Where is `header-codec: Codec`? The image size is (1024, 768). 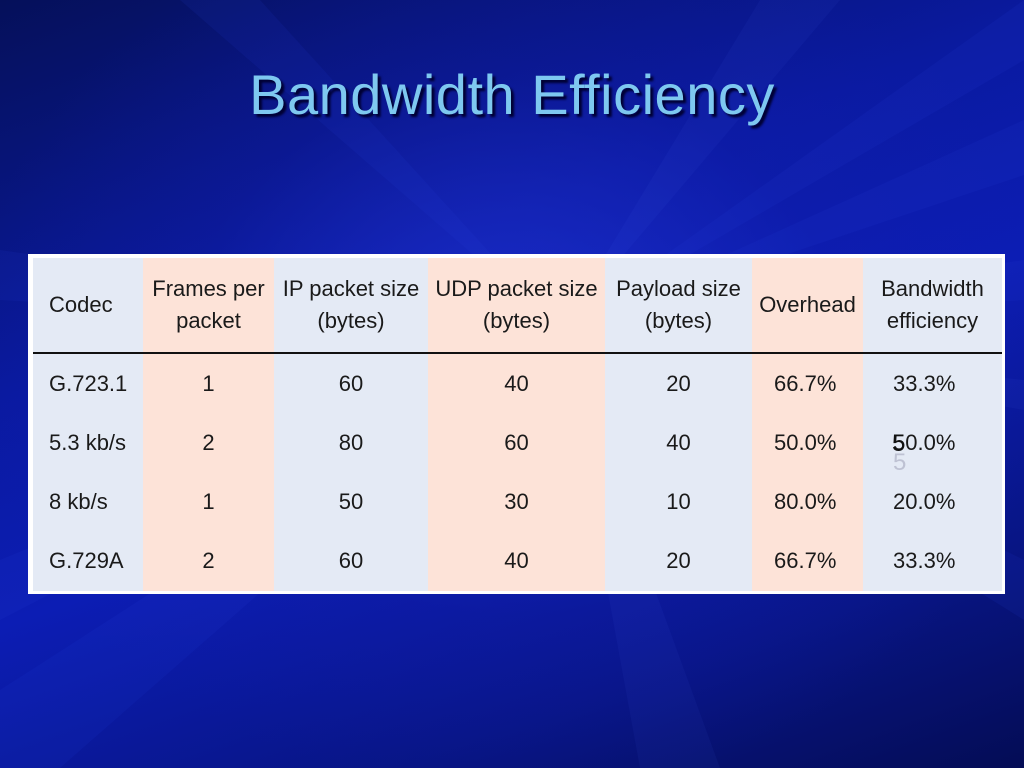
header-codec: Codec is located at coordinates (88, 306).